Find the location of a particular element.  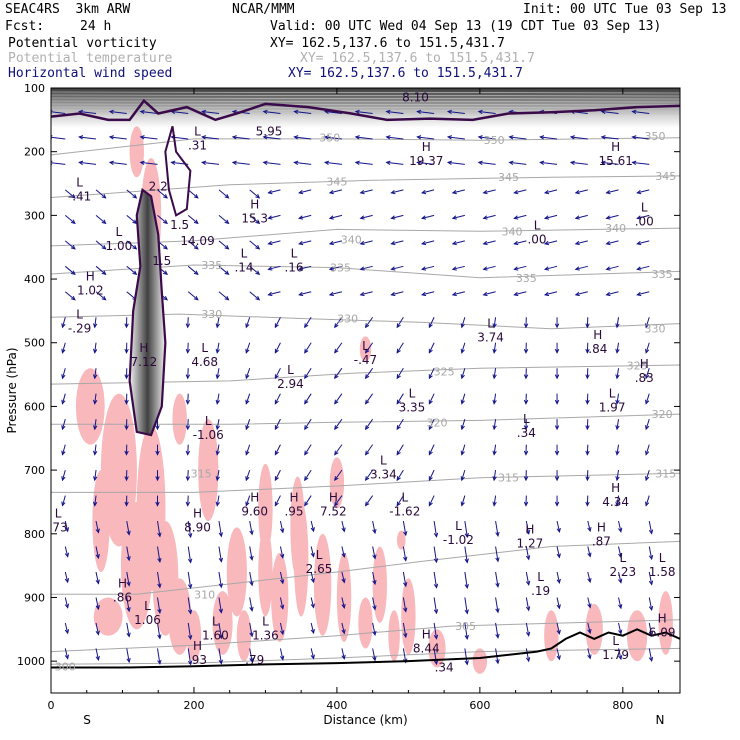

extrema-label: H7.12 is located at coordinates (144, 355).